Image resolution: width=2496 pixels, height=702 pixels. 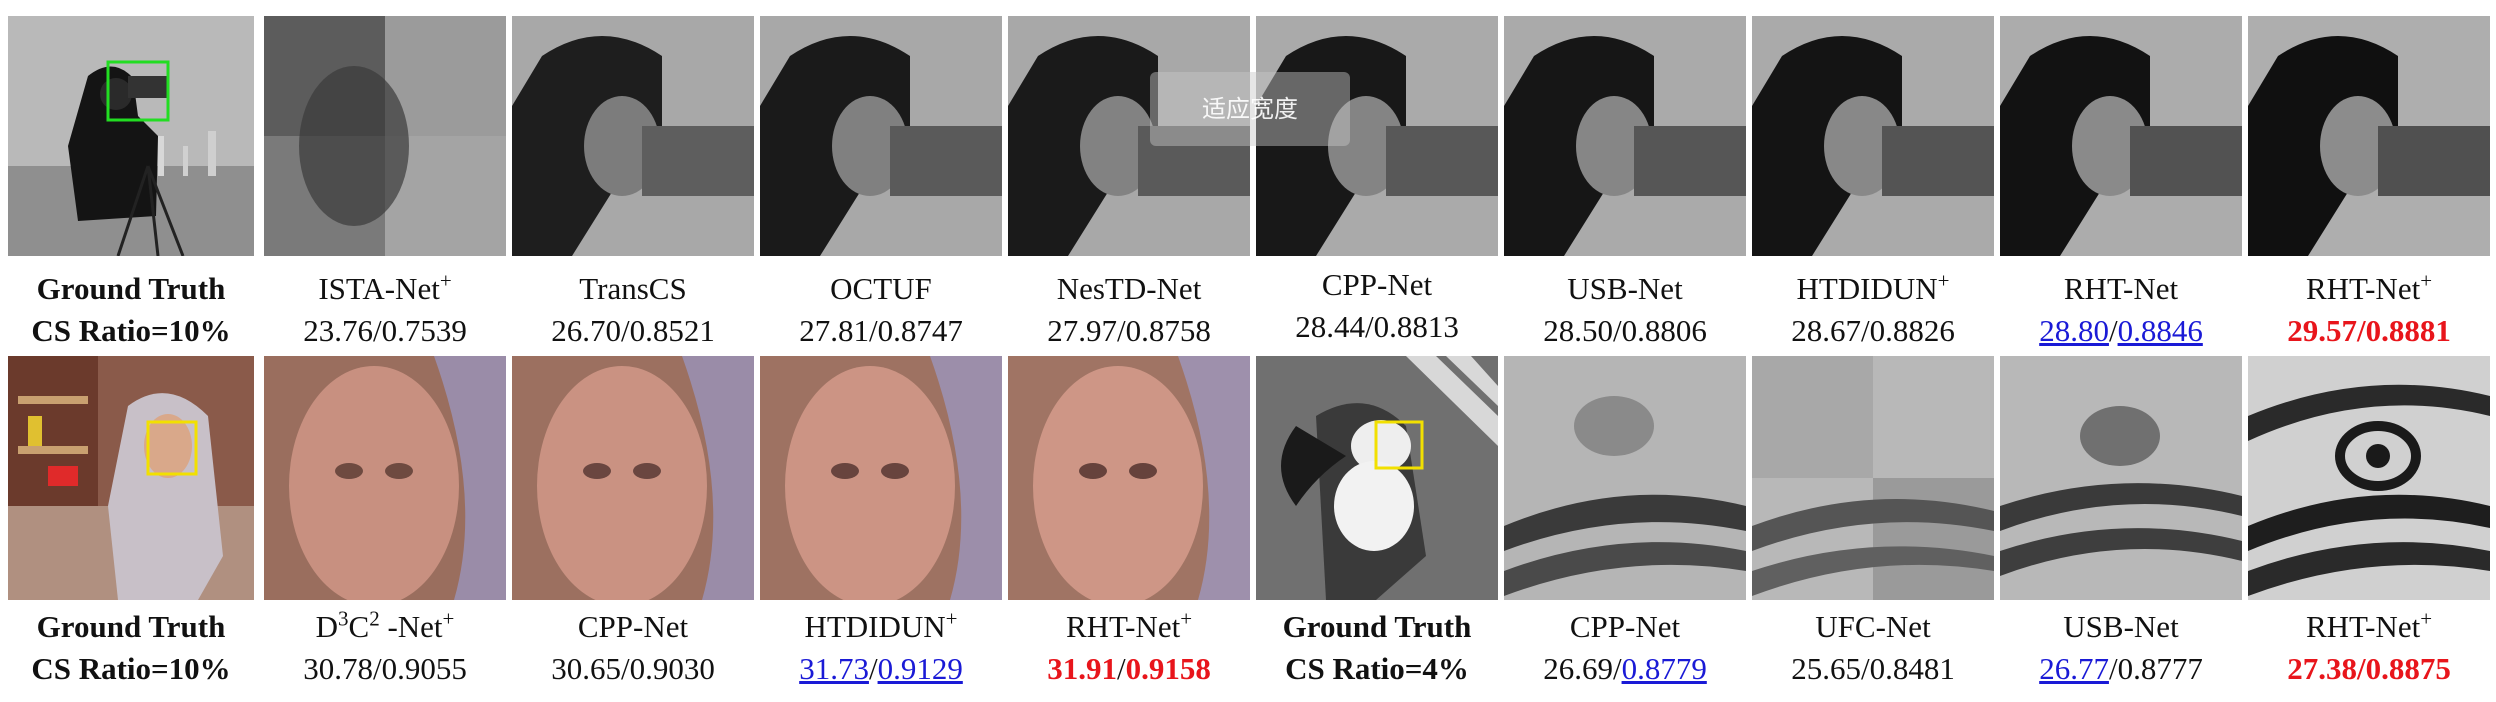 What do you see at coordinates (881, 288) in the screenshot?
I see `method-name: OCTUF` at bounding box center [881, 288].